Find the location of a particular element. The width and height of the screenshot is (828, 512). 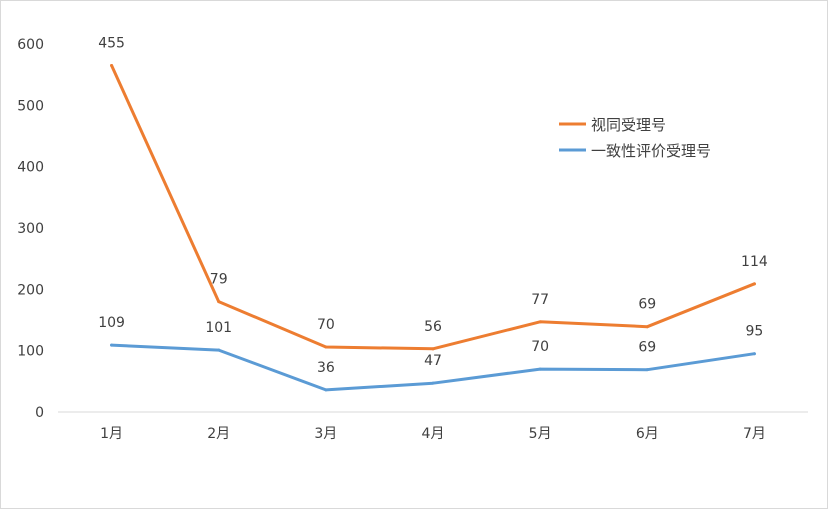

x-tick-label: 2月 is located at coordinates (218, 434).